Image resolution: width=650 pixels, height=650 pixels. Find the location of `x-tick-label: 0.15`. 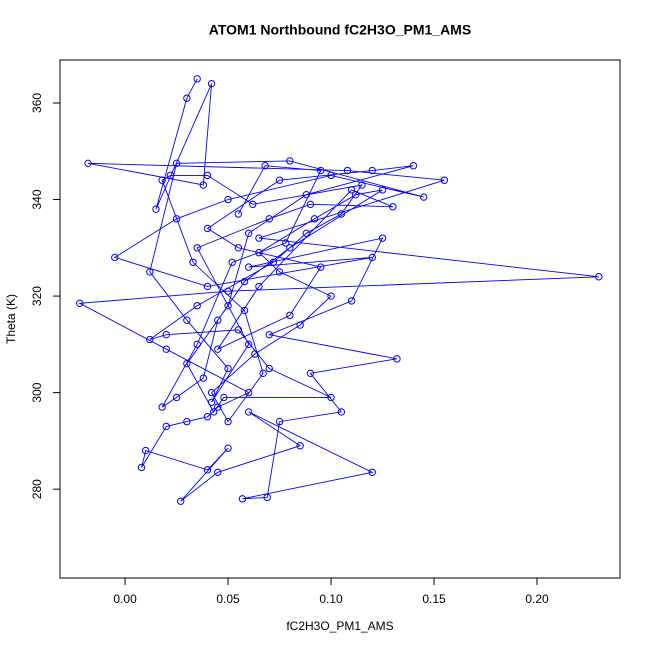

x-tick-label: 0.15 is located at coordinates (434, 599).